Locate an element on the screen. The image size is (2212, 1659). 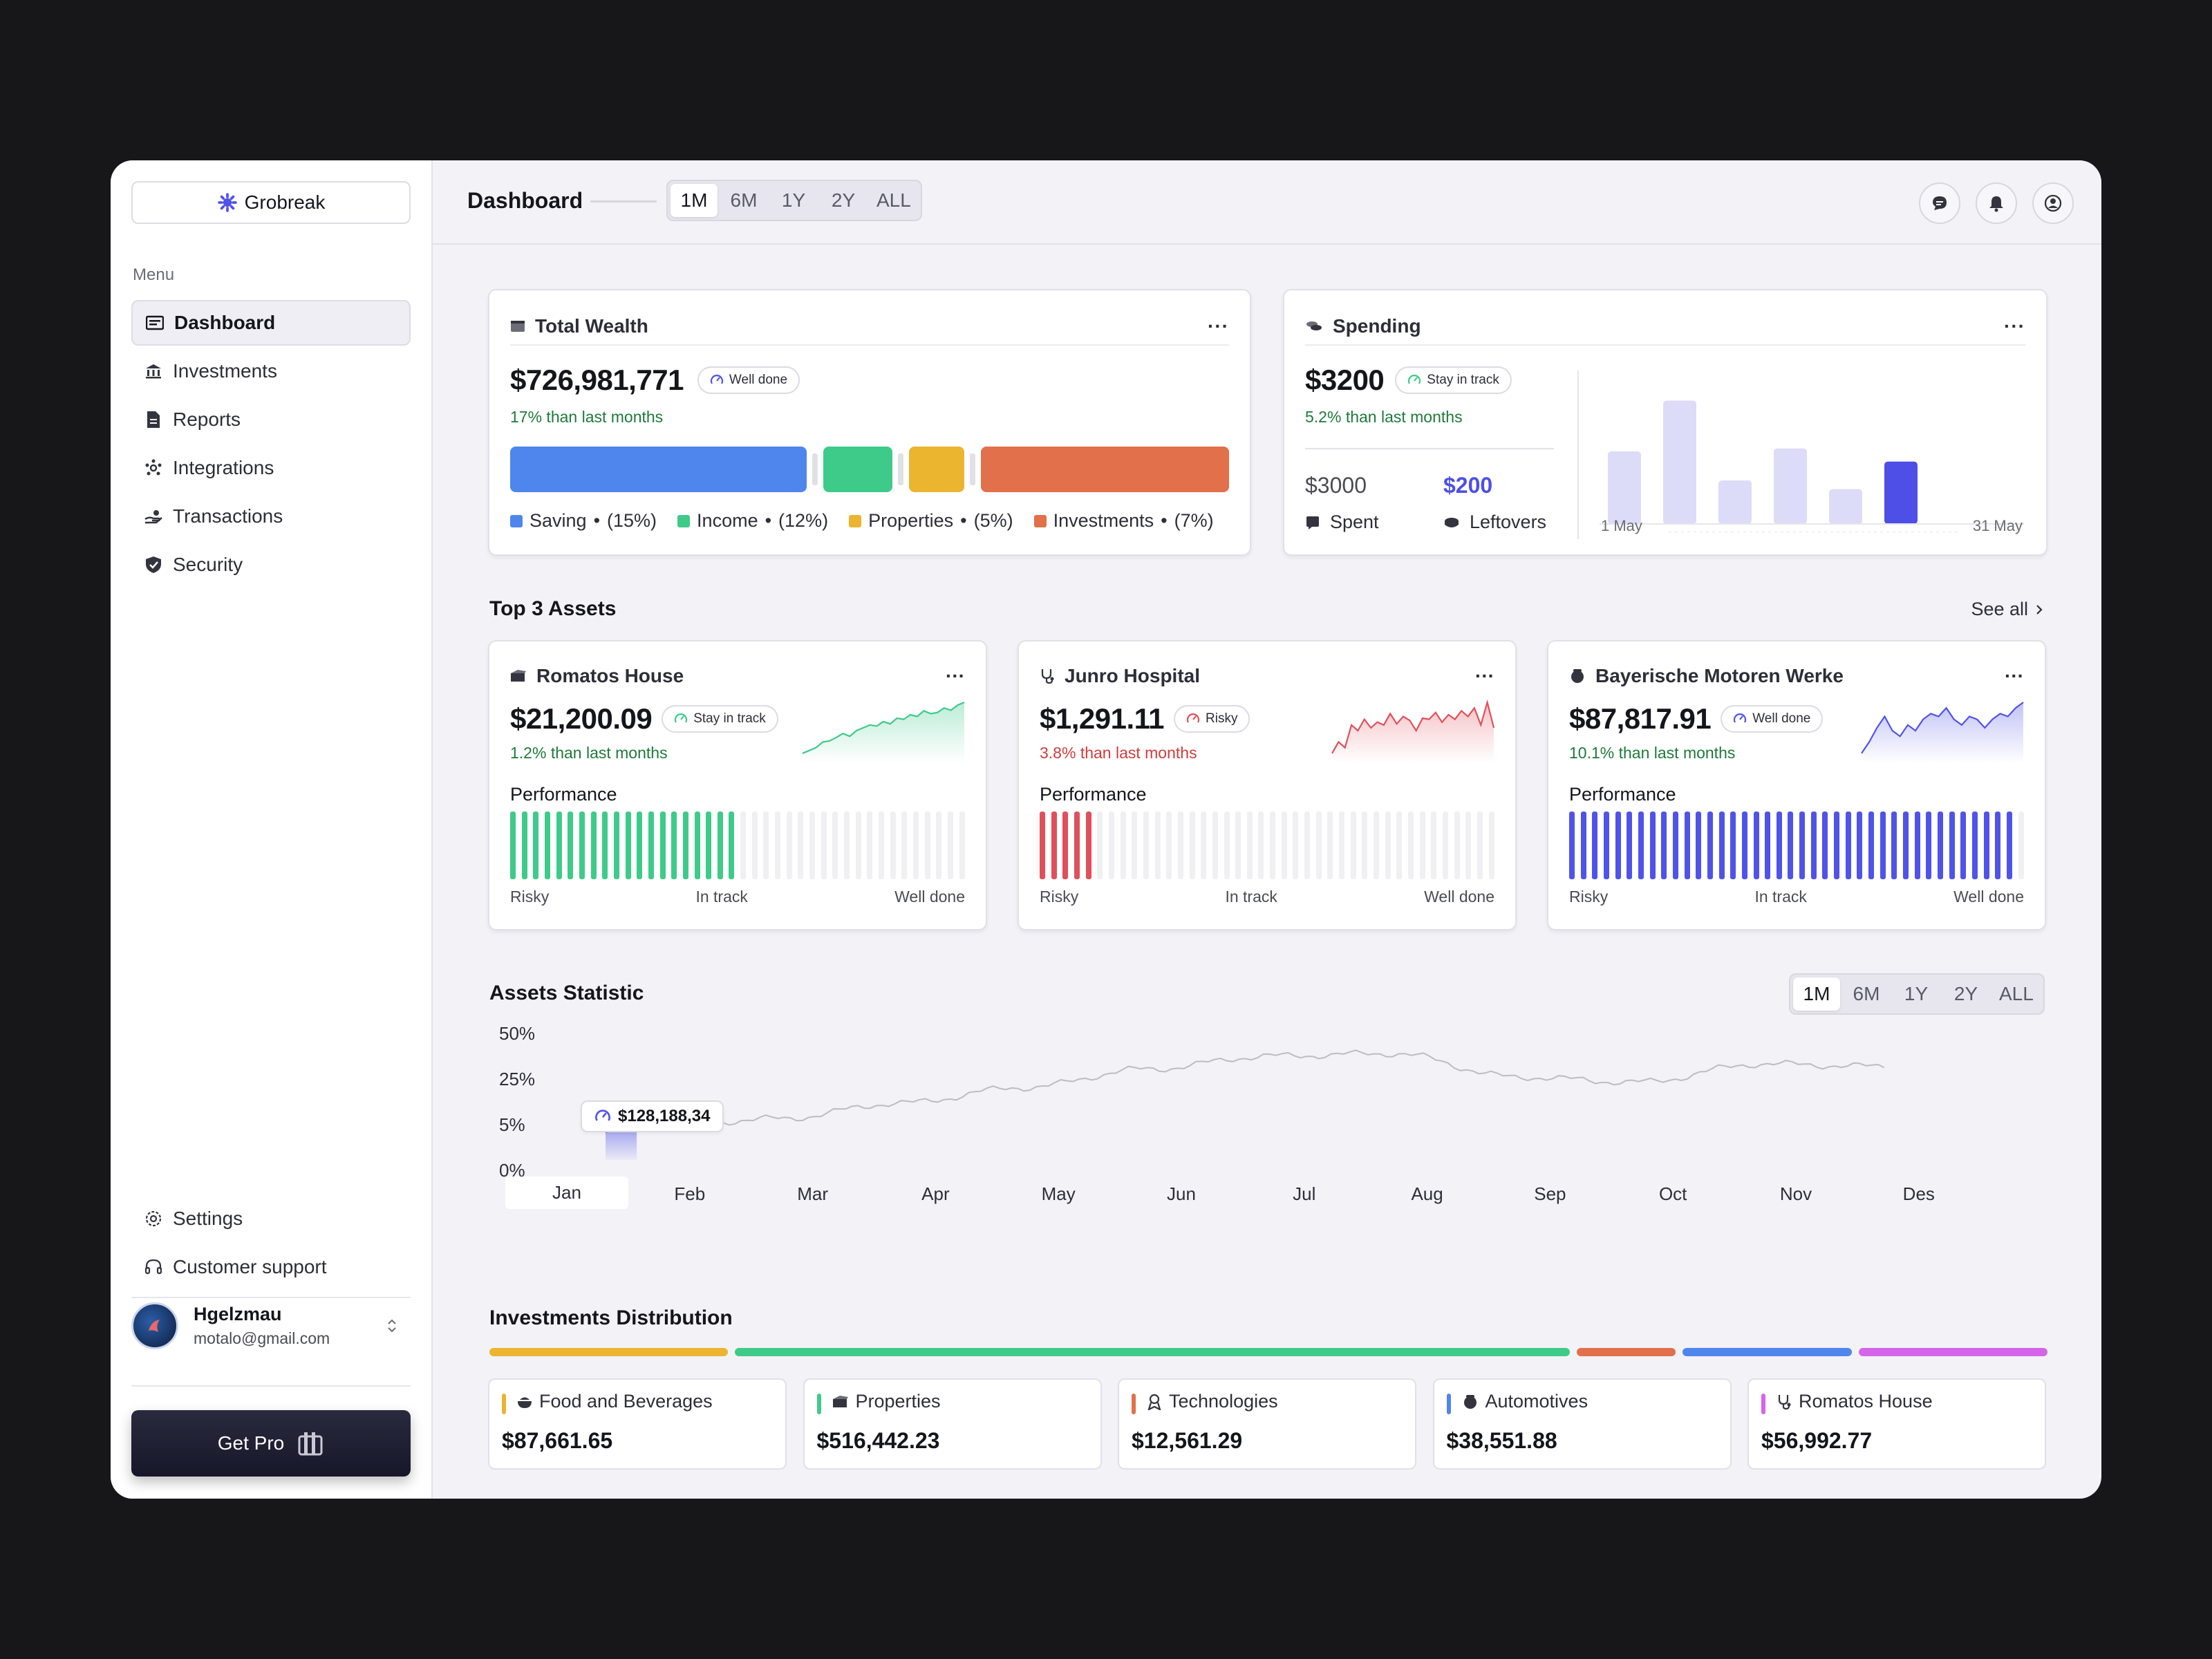
asset-name: Junro Hospital is located at coordinates (1133, 675).